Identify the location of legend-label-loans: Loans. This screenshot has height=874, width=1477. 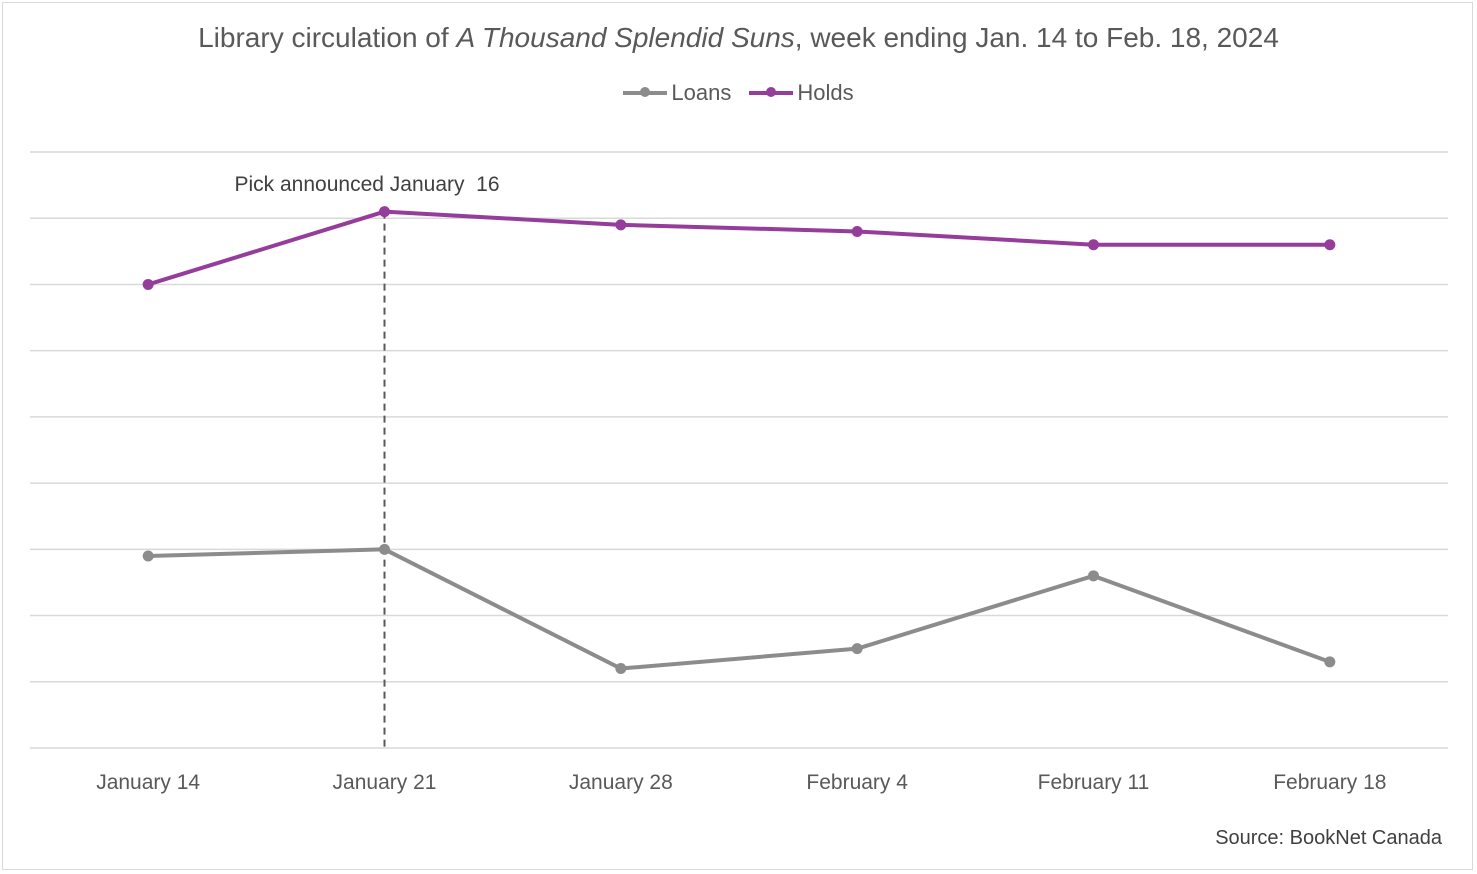
(701, 92).